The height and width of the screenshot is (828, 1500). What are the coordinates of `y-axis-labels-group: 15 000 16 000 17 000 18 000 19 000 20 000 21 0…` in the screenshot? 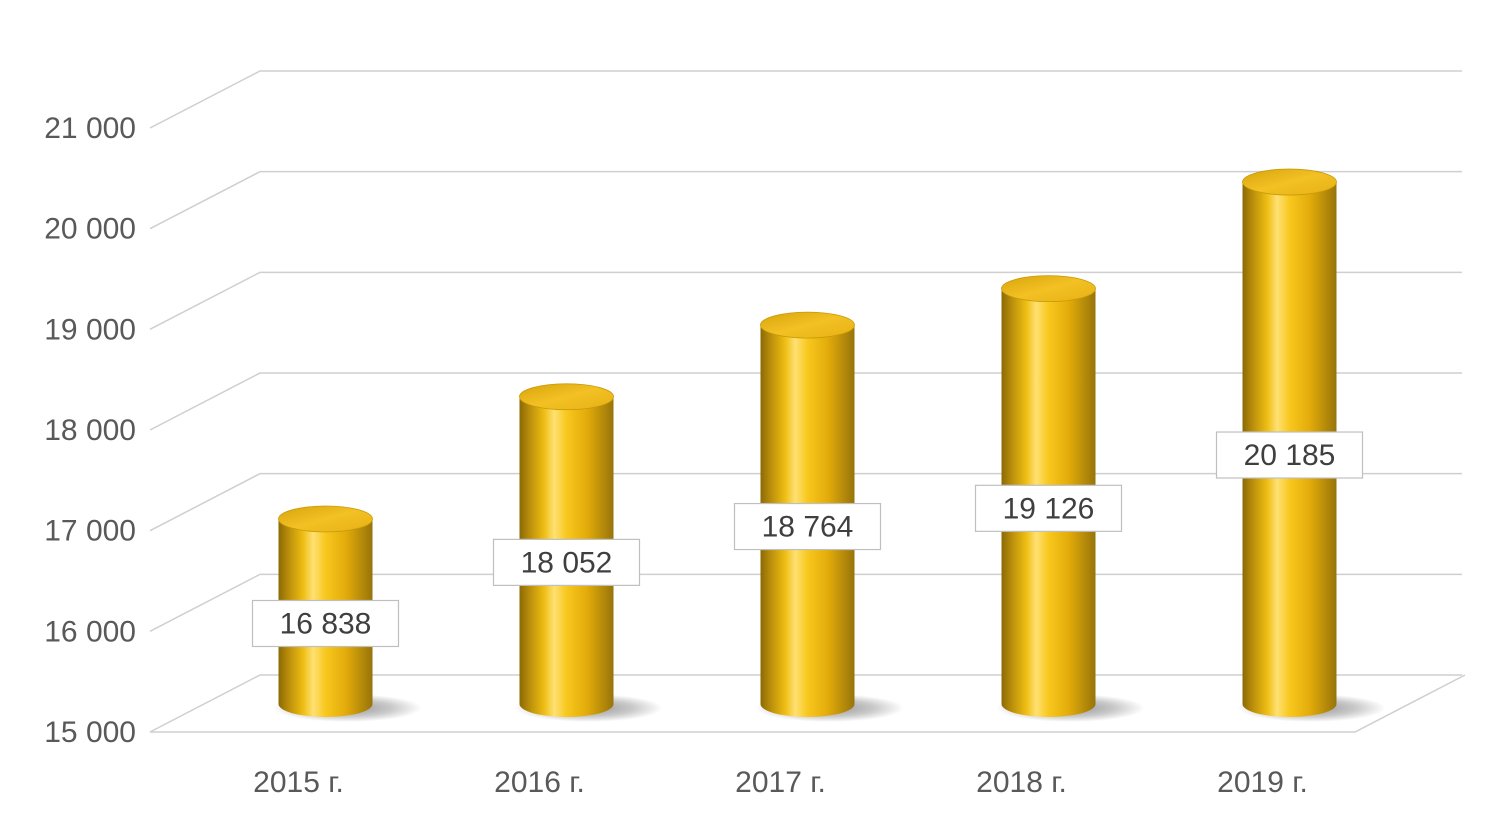 It's located at (90, 430).